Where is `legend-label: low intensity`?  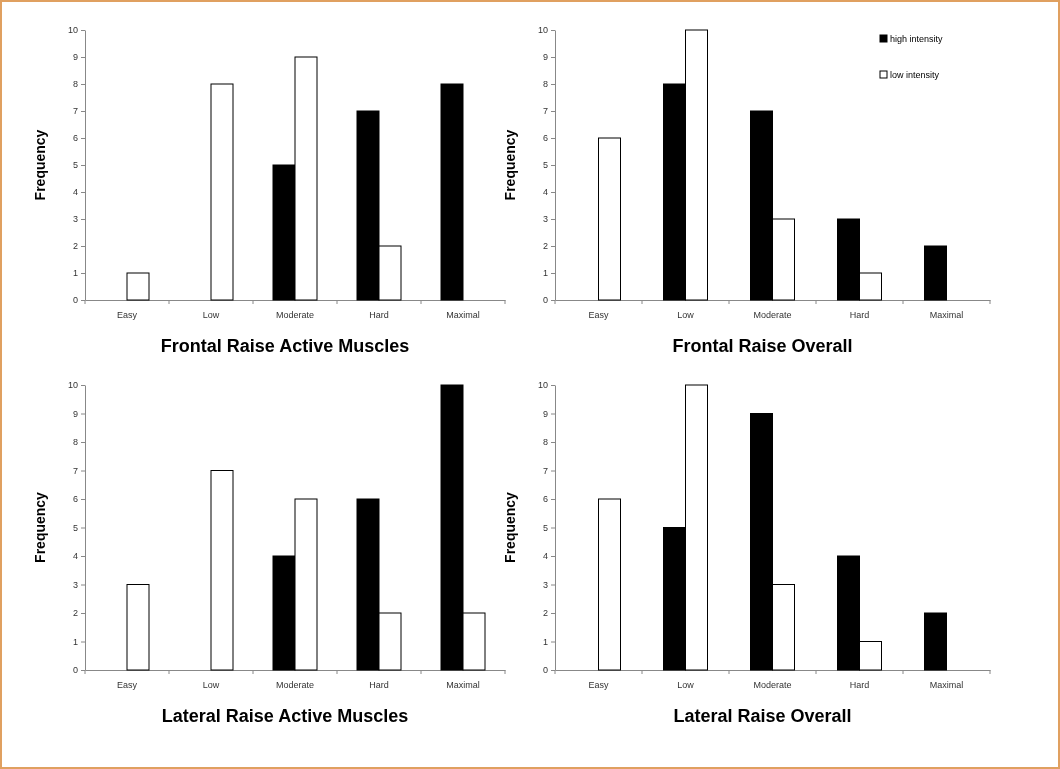
legend-label: low intensity is located at coordinates (915, 75).